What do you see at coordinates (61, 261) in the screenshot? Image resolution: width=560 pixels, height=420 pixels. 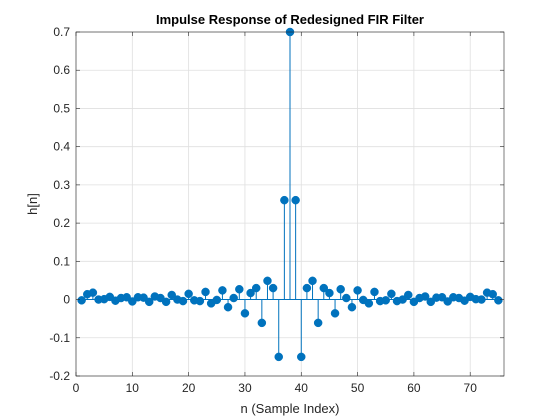 I see `y-tick-label: 0.1` at bounding box center [61, 261].